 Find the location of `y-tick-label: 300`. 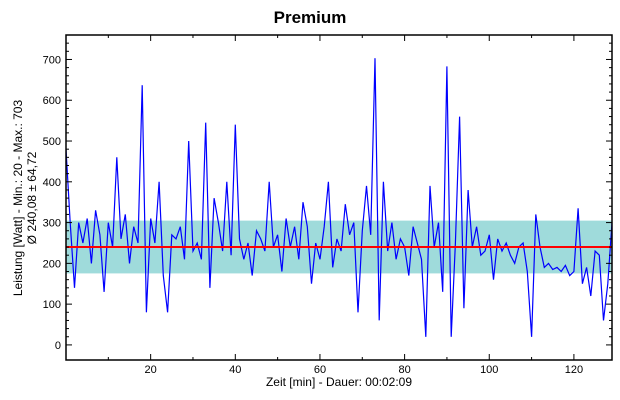

y-tick-label: 300 is located at coordinates (52, 224).